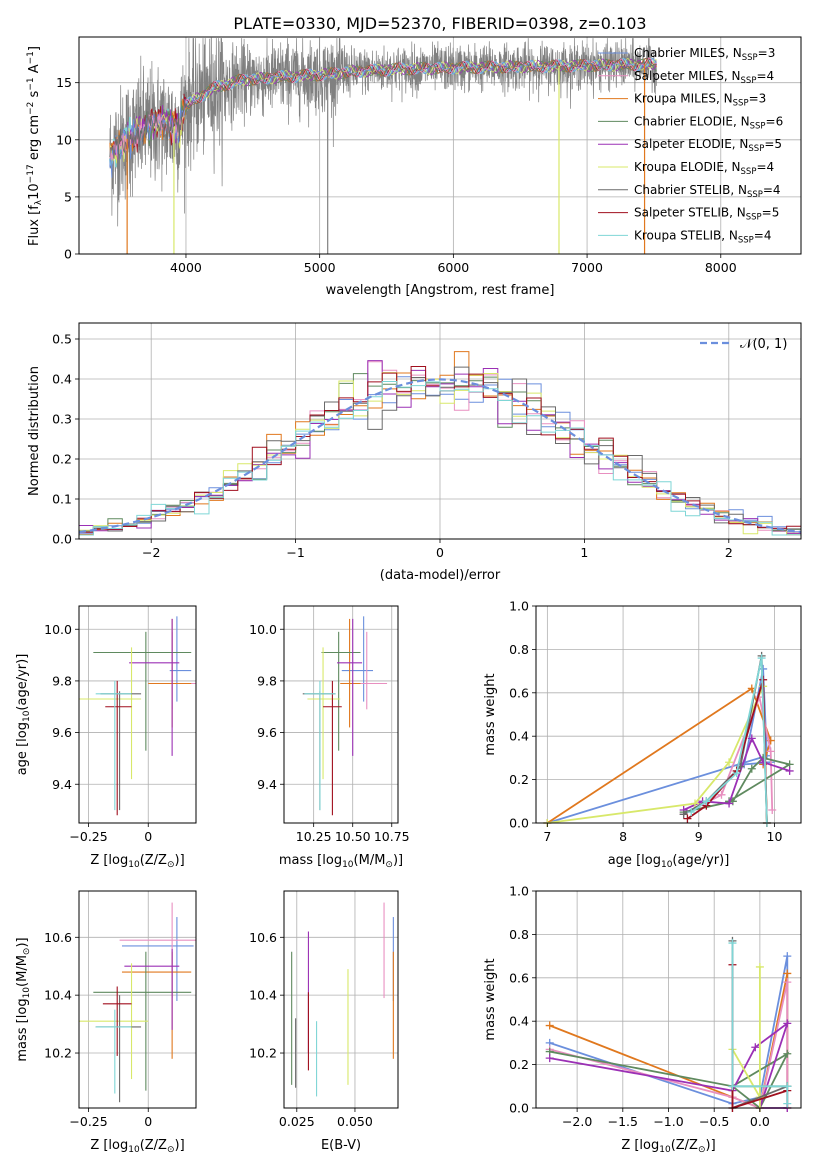 Image resolution: width=819 pixels, height=1170 pixels. I want to click on legend-text: Salpeter ELODIE, N, so click(691, 144).